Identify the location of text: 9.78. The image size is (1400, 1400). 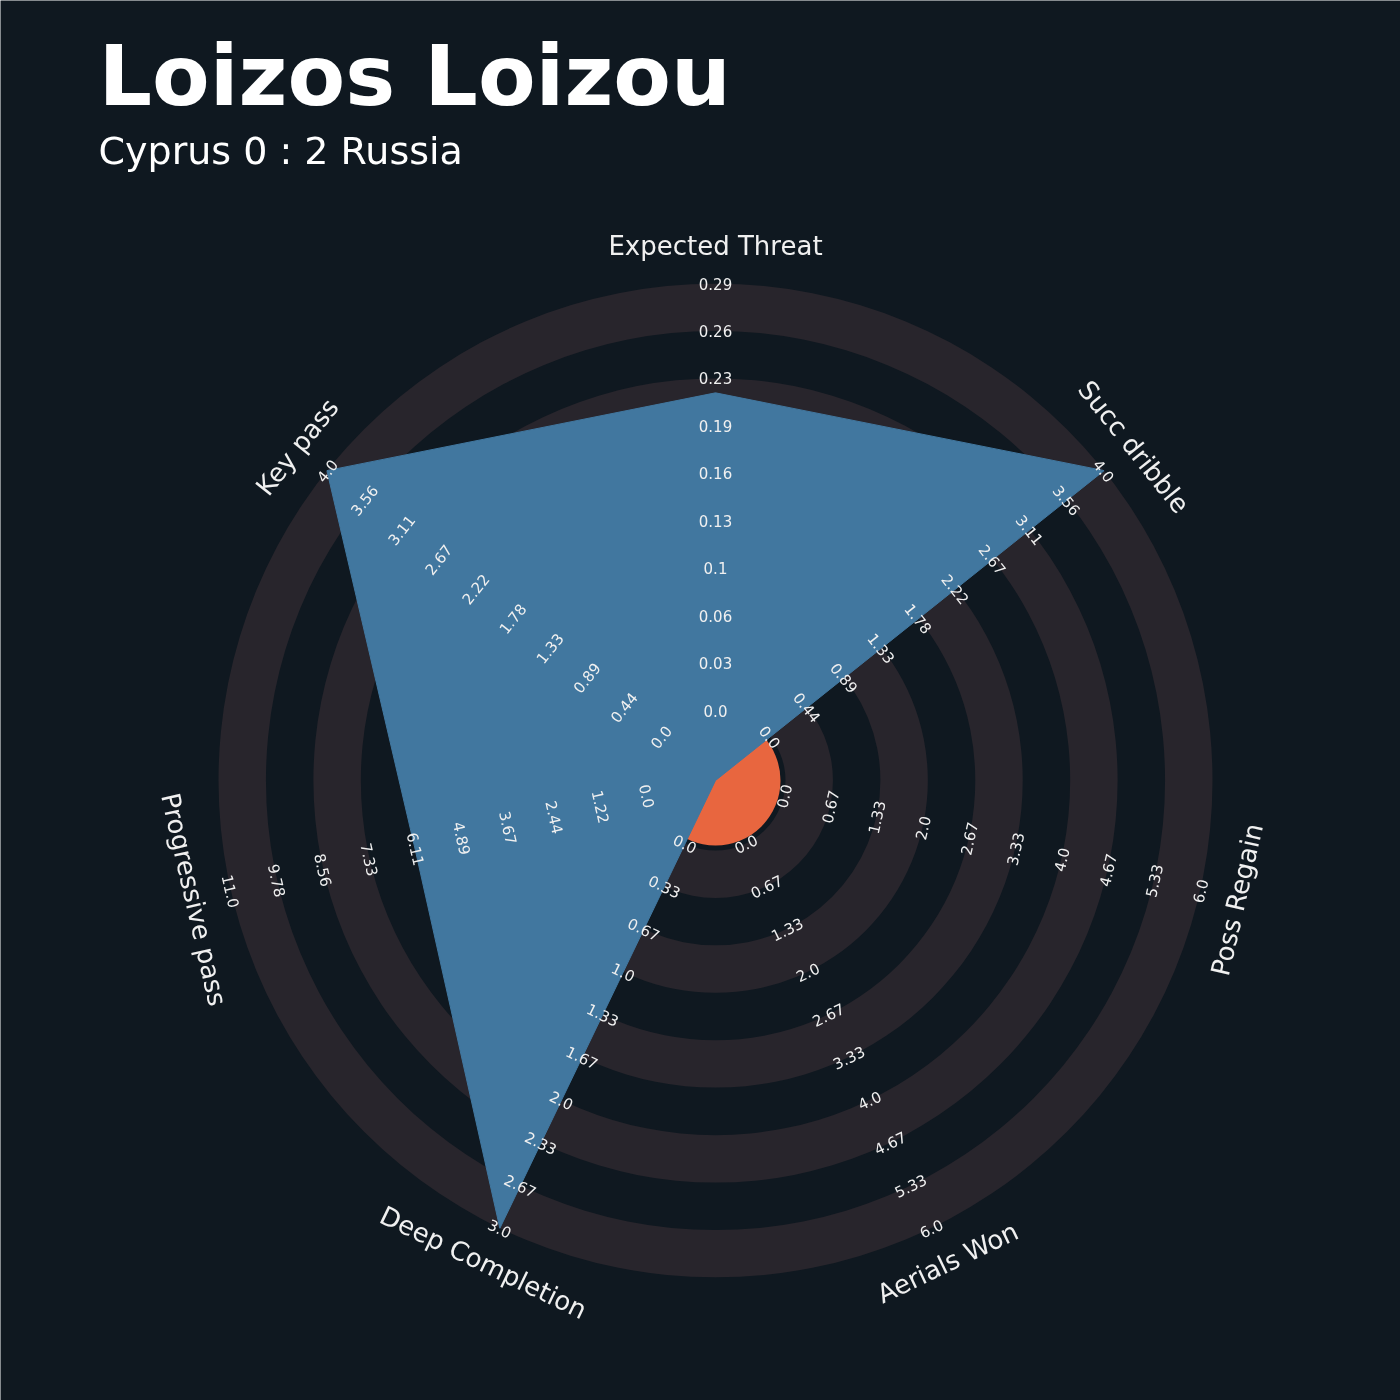
(276, 881).